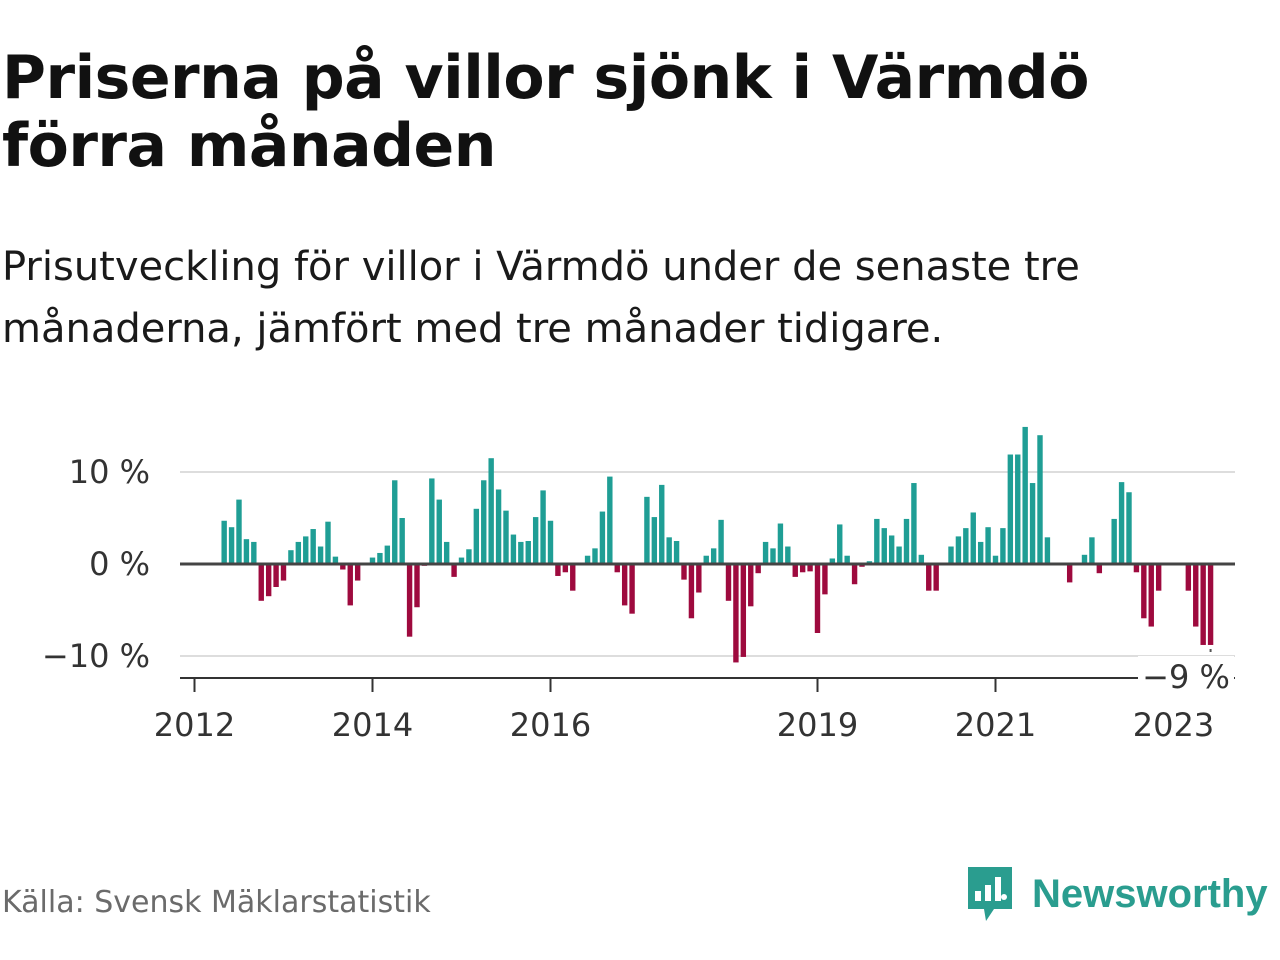  I want to click on x-tick-label: 2014, so click(372, 725).